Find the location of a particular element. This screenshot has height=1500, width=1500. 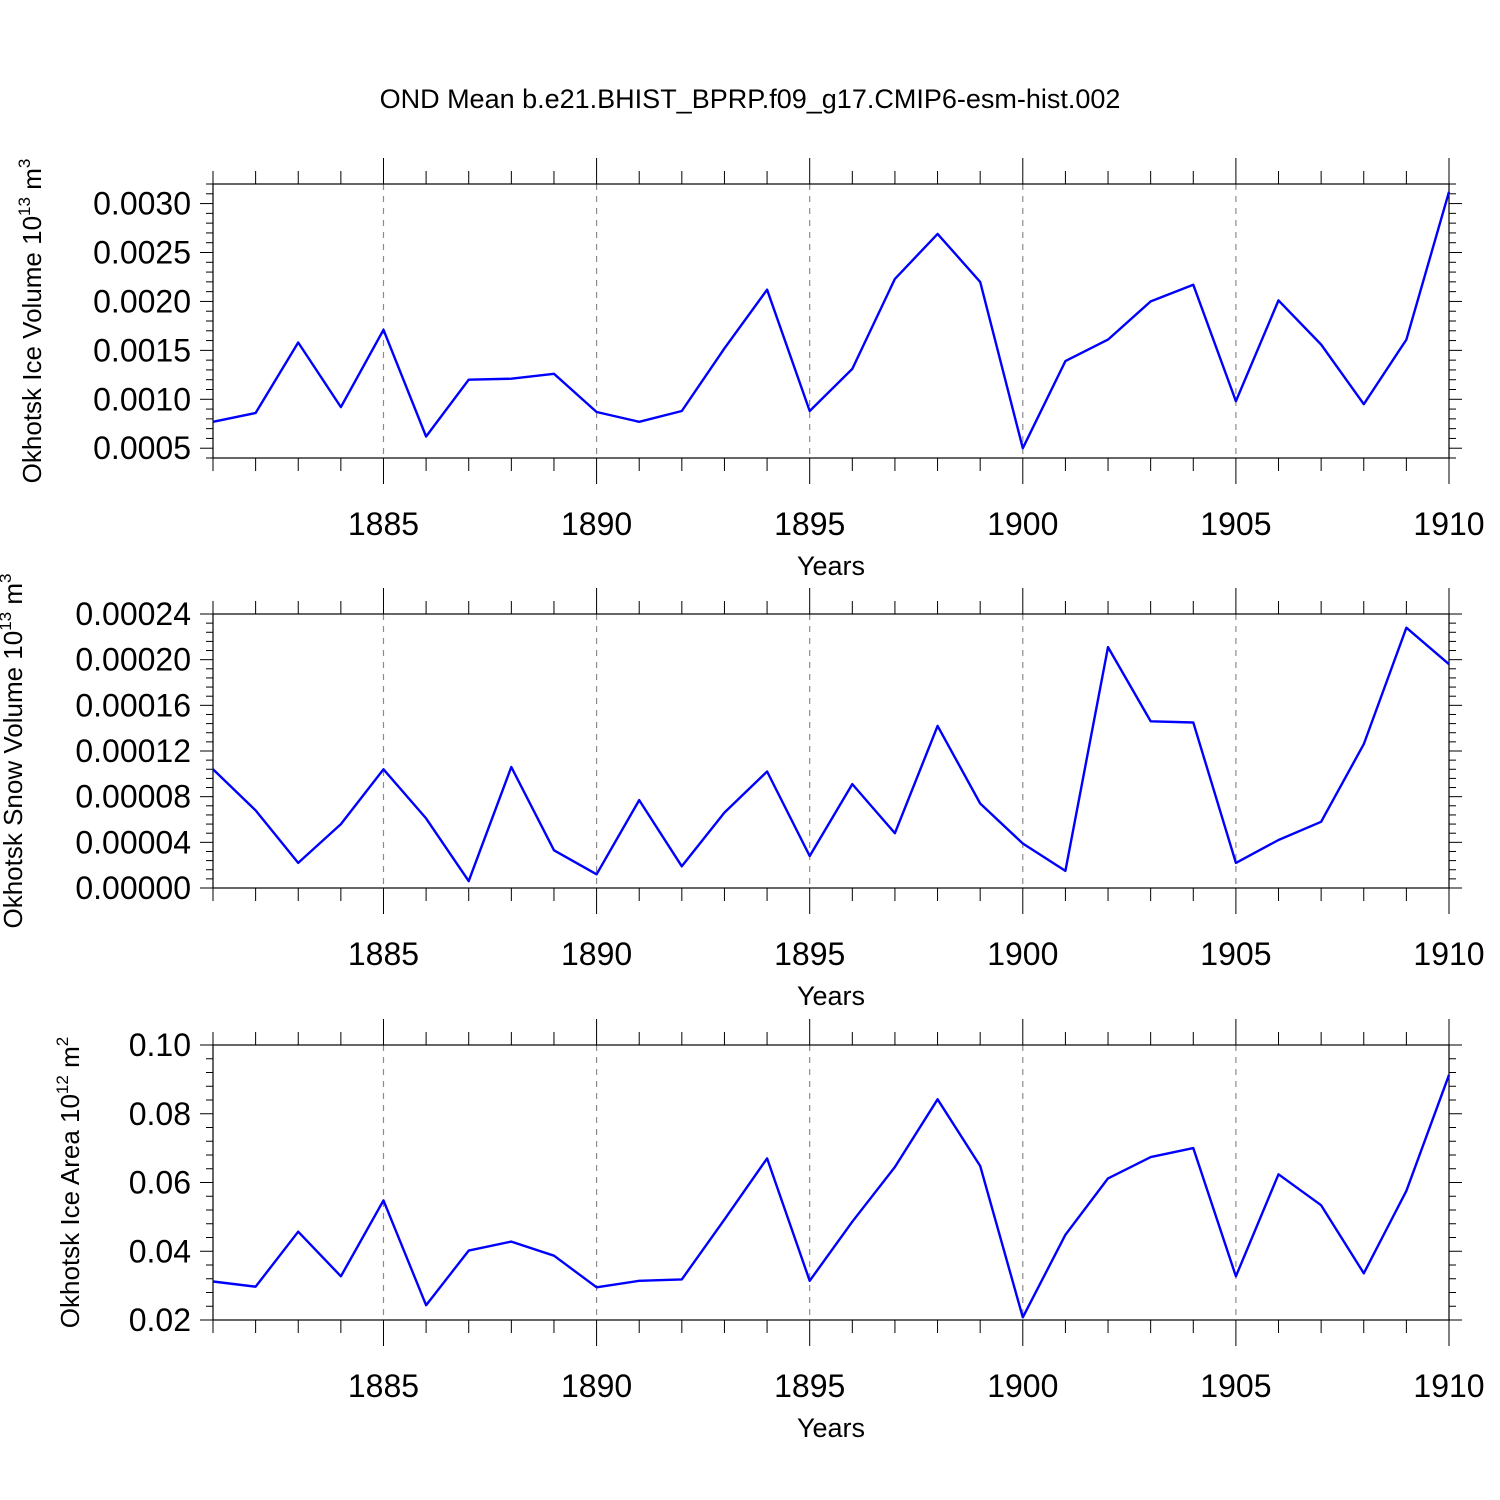

y-axis-label-text: Okhotsk Ice Area 10 is located at coordinates (70, 1211).